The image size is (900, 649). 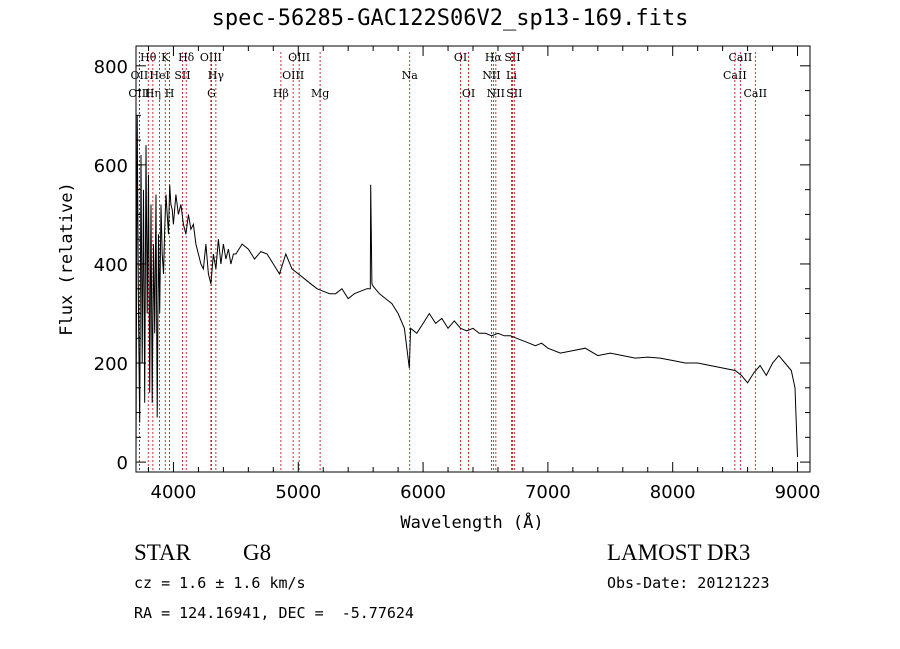 I want to click on survey-name: LAMOST DR3, so click(x=679, y=552).